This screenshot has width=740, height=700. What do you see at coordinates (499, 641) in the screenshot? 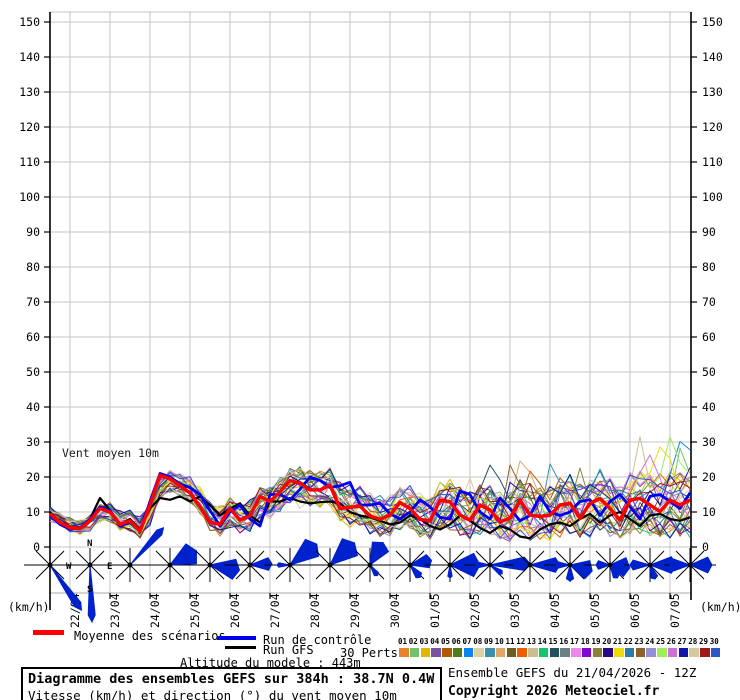
I see `pert-number: 10` at bounding box center [499, 641].